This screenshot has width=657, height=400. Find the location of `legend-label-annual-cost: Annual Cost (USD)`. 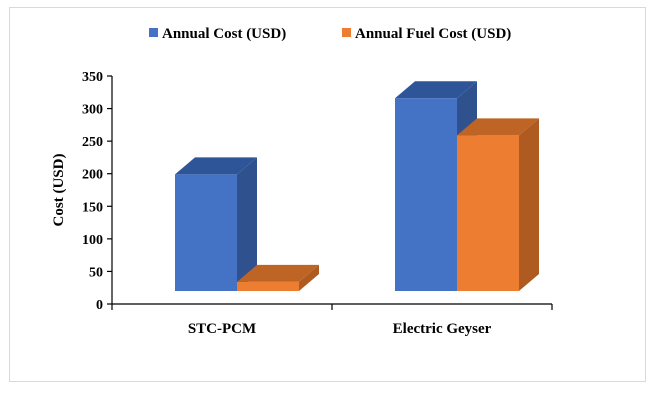

legend-label-annual-cost: Annual Cost (USD) is located at coordinates (224, 34).